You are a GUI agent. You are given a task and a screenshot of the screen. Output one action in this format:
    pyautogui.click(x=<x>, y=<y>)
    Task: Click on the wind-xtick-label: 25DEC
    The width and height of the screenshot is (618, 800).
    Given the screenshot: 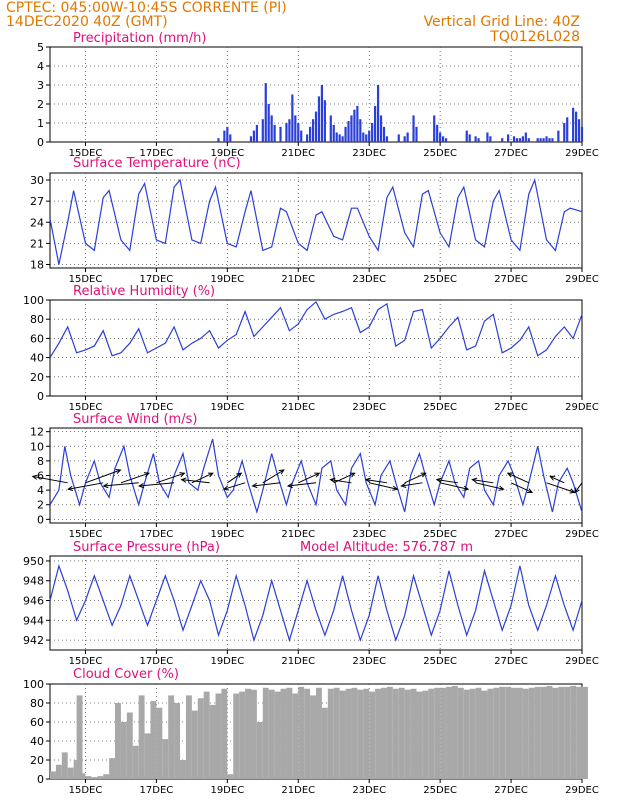 What is the action you would take?
    pyautogui.click(x=440, y=534)
    